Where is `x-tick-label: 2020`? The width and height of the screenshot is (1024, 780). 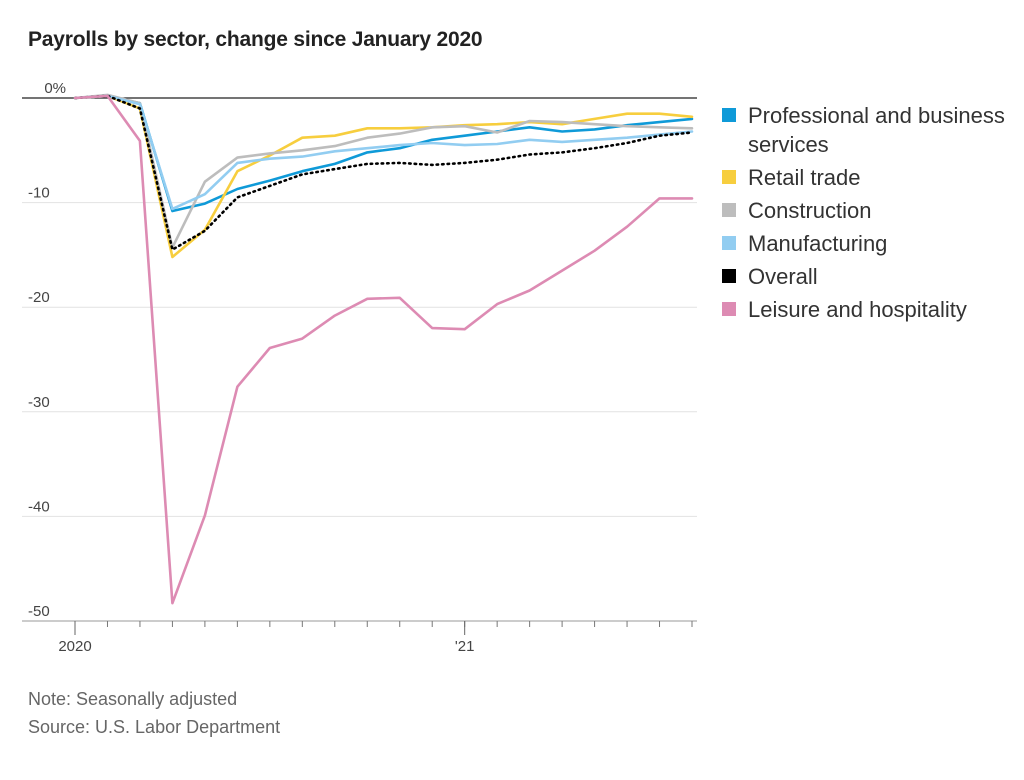 x-tick-label: 2020 is located at coordinates (74, 646).